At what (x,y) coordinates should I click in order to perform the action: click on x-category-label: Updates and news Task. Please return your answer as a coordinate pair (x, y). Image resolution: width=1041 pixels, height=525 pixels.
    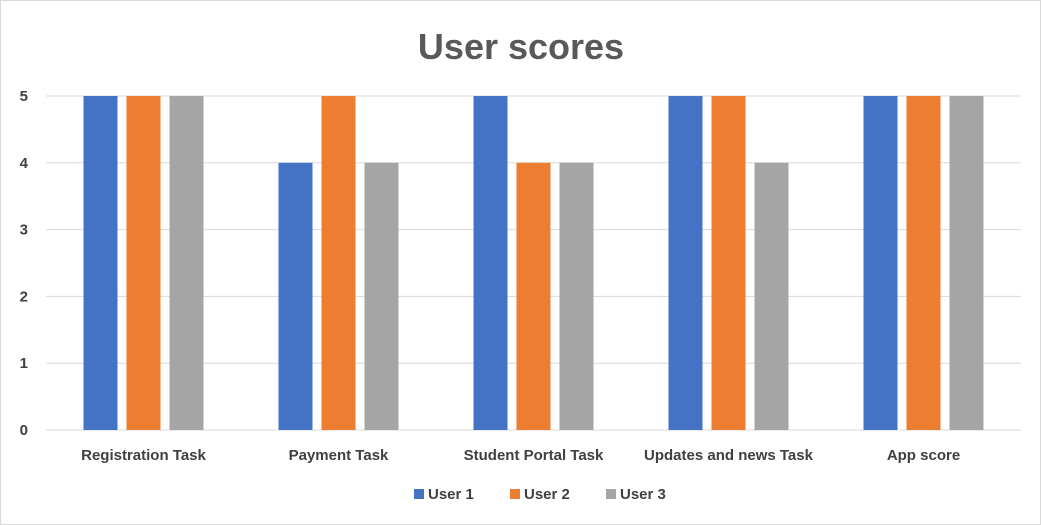
    Looking at the image, I should click on (729, 455).